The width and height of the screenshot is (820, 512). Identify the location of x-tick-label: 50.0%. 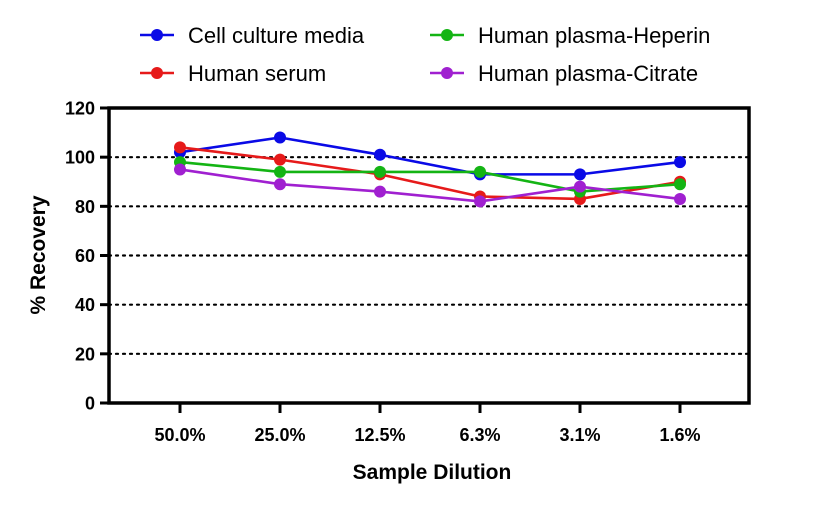
(179, 435).